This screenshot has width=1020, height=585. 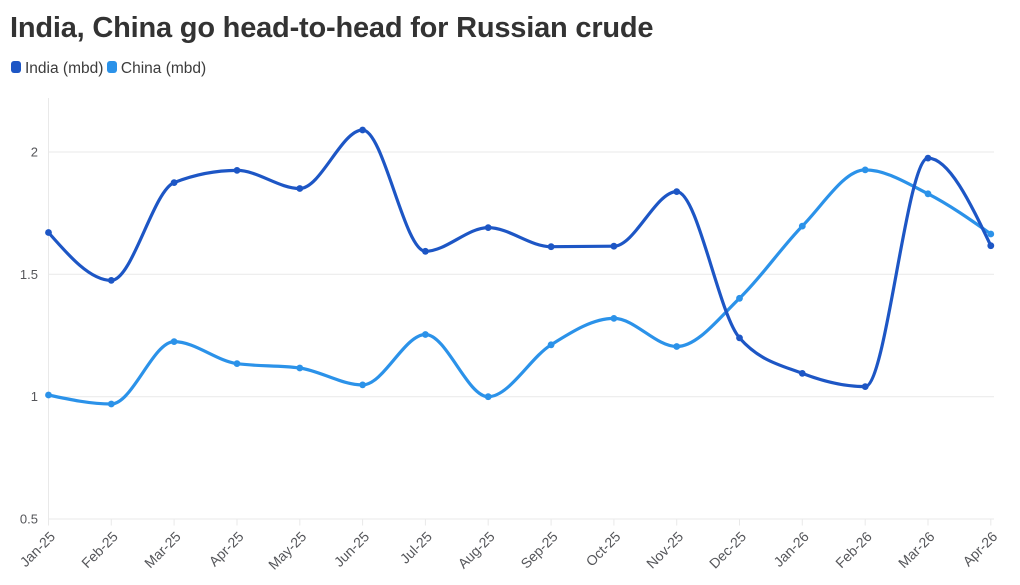 I want to click on svg-text: Jul-25, so click(x=416, y=547).